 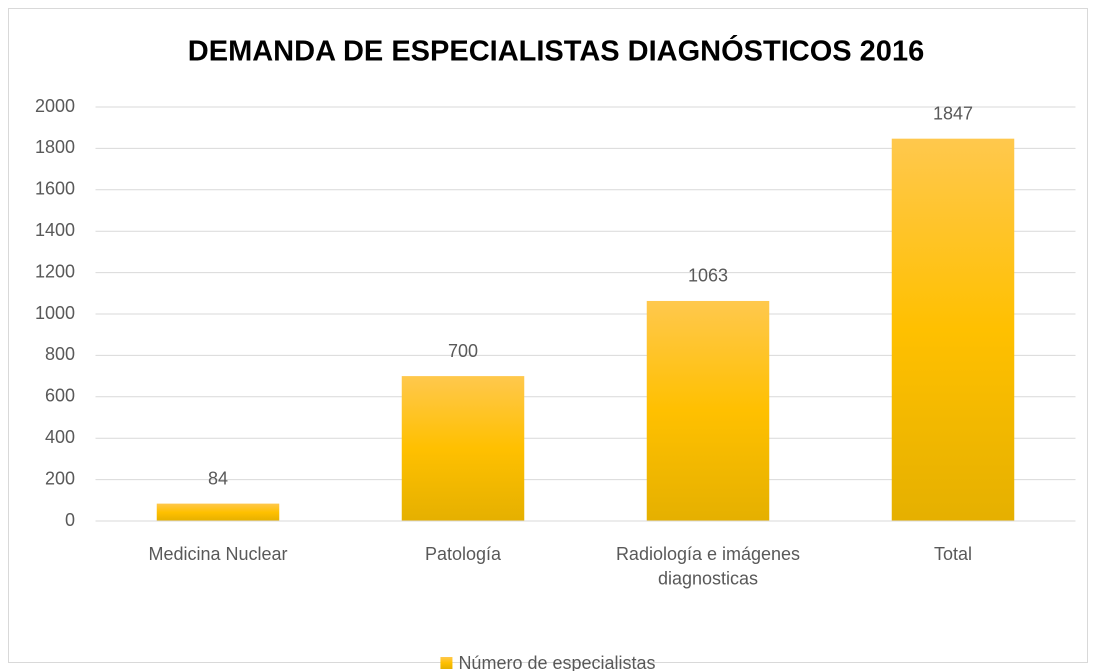 I want to click on y-tick-label: 1400, so click(x=55, y=230).